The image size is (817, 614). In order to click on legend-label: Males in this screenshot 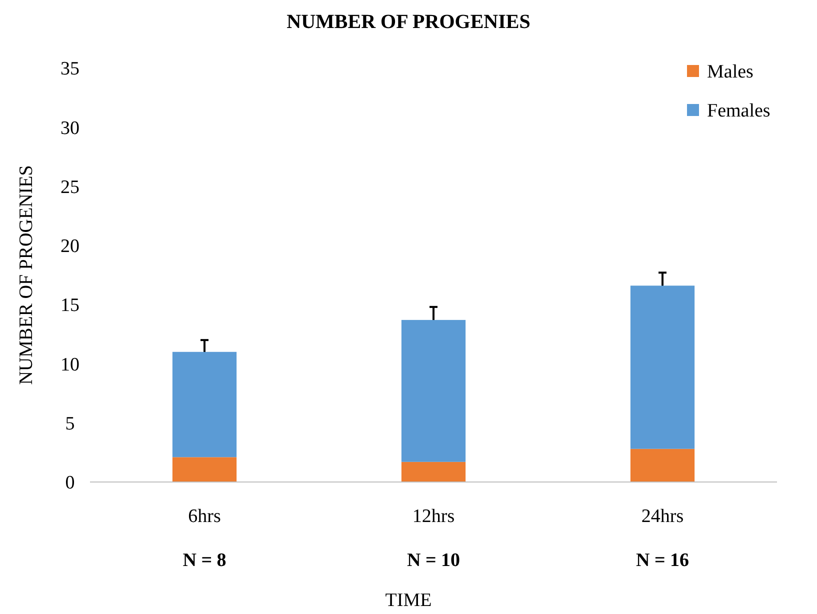, I will do `click(730, 72)`.